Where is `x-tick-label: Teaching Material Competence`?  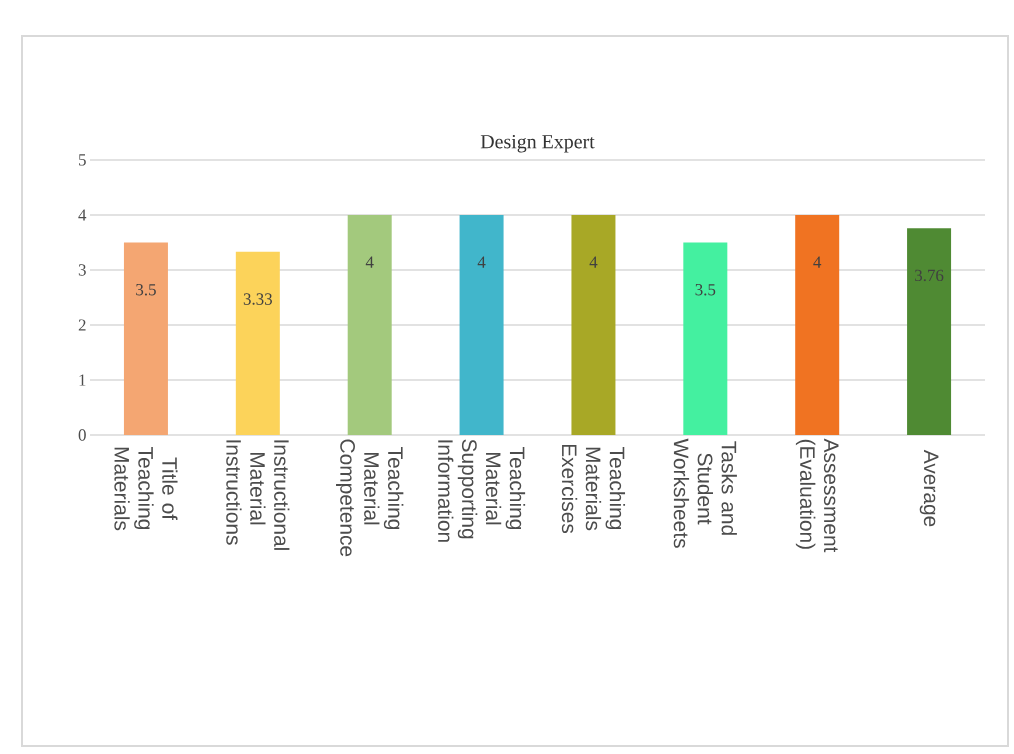
x-tick-label: Teaching Material Competence is located at coordinates (370, 498).